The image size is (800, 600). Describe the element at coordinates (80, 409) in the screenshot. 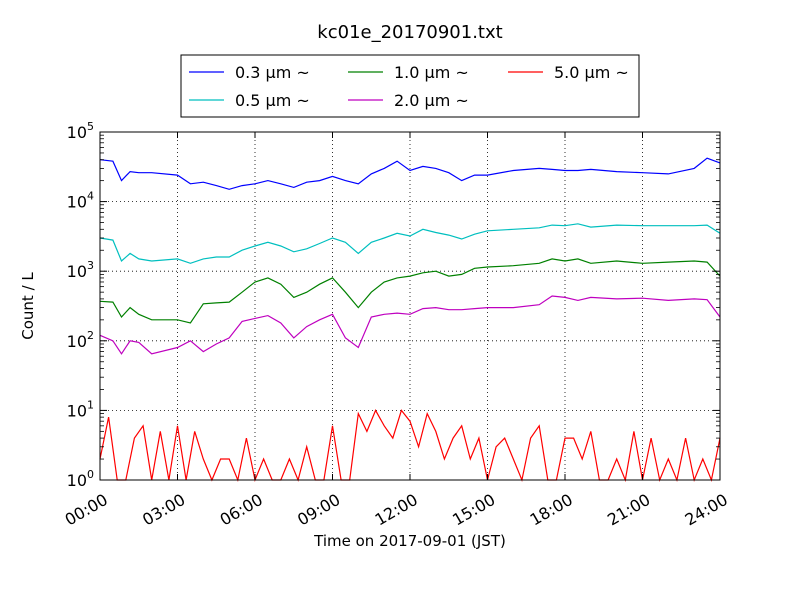

I see `y-tick-label: 10¹` at that location.